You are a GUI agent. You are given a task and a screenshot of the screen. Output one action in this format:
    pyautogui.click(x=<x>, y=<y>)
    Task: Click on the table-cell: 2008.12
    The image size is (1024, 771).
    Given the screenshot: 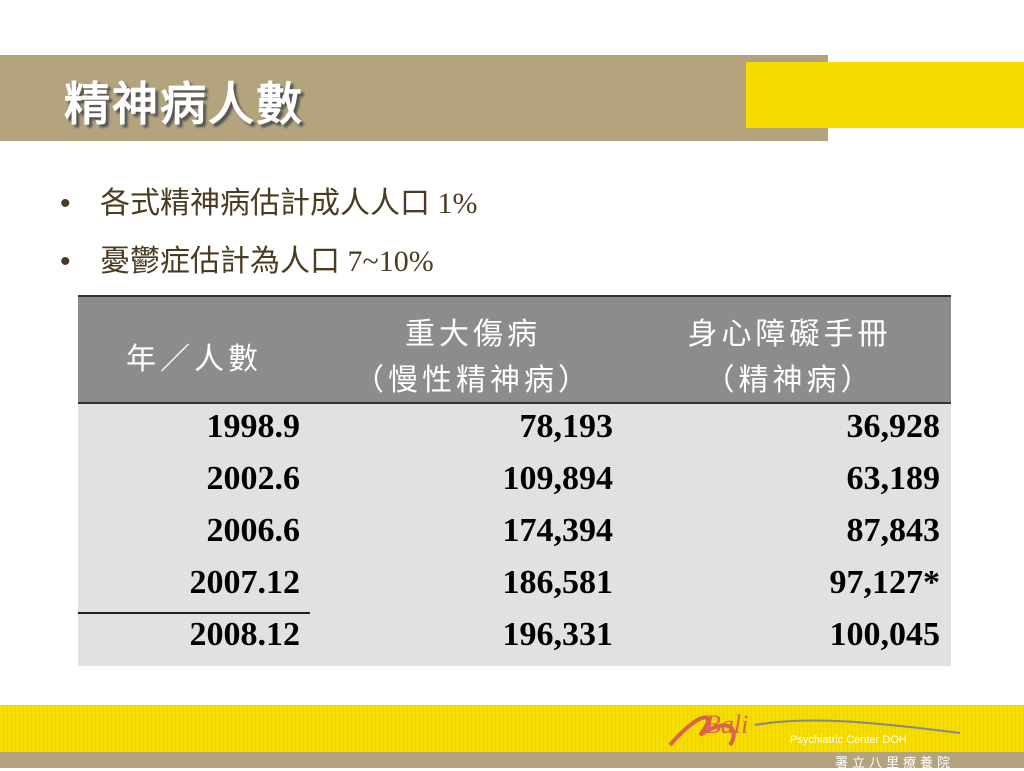 What is the action you would take?
    pyautogui.click(x=245, y=634)
    